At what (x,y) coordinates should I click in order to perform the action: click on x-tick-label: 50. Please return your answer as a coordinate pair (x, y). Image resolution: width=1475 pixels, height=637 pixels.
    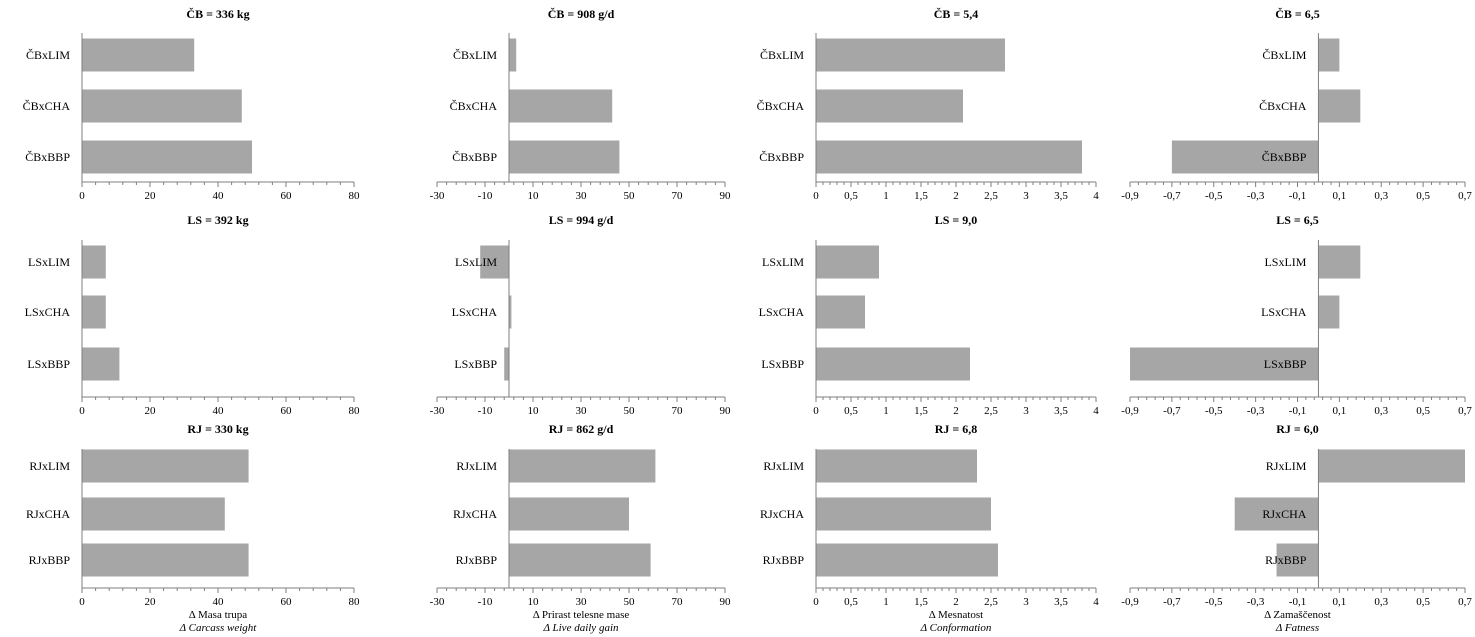
    Looking at the image, I should click on (630, 602).